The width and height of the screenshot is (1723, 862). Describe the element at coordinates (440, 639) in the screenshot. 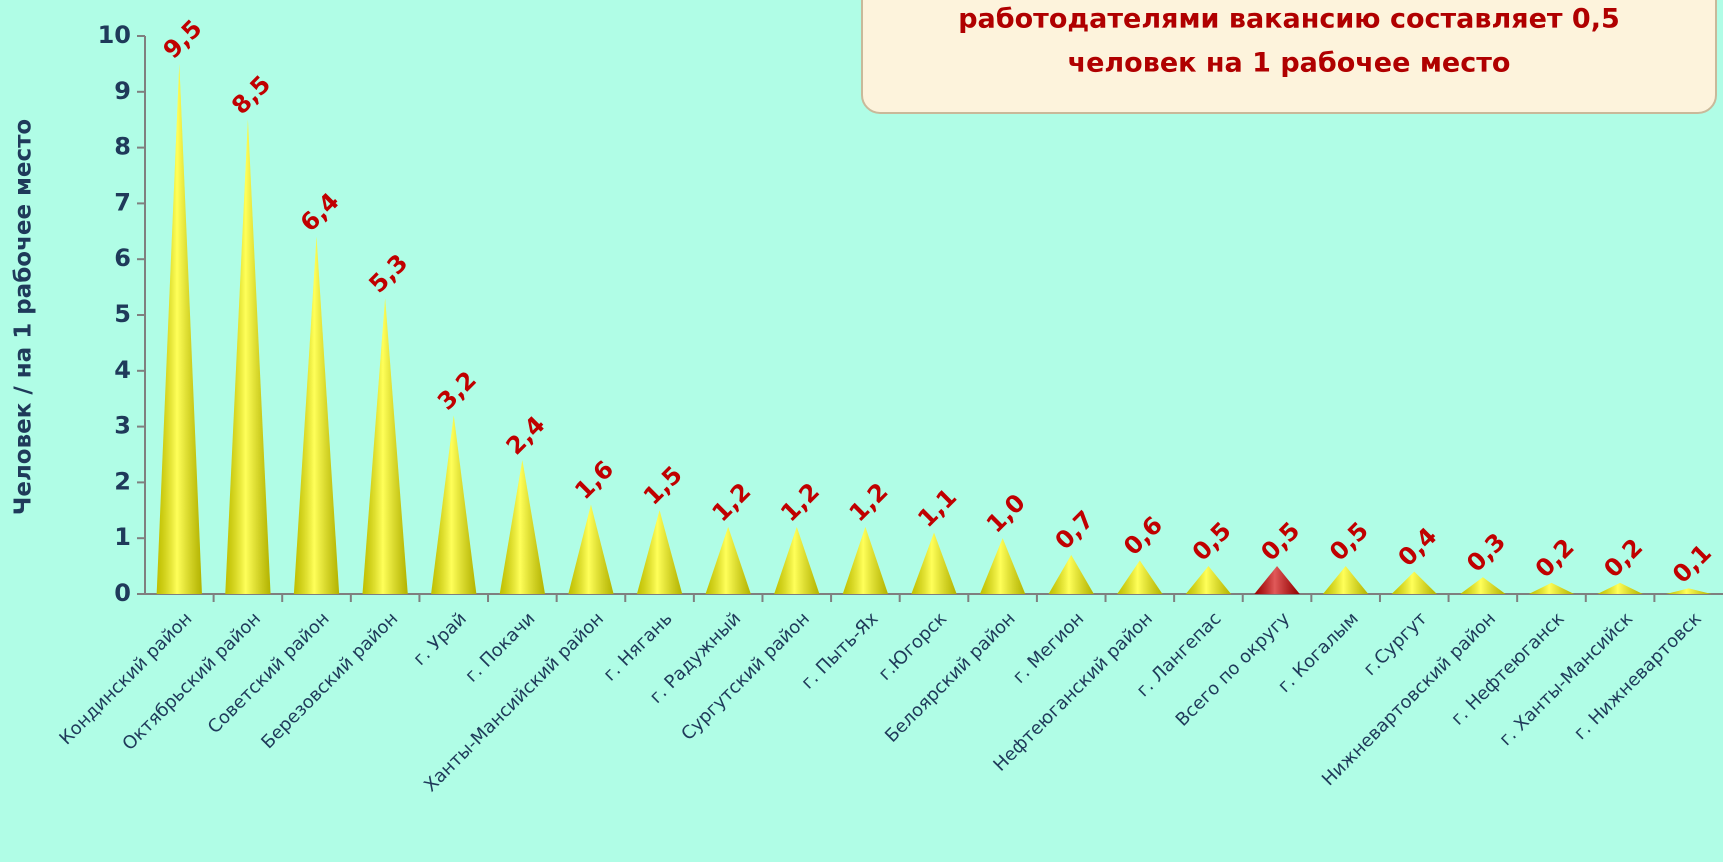

I see `x-tick-label: г. Урай` at that location.